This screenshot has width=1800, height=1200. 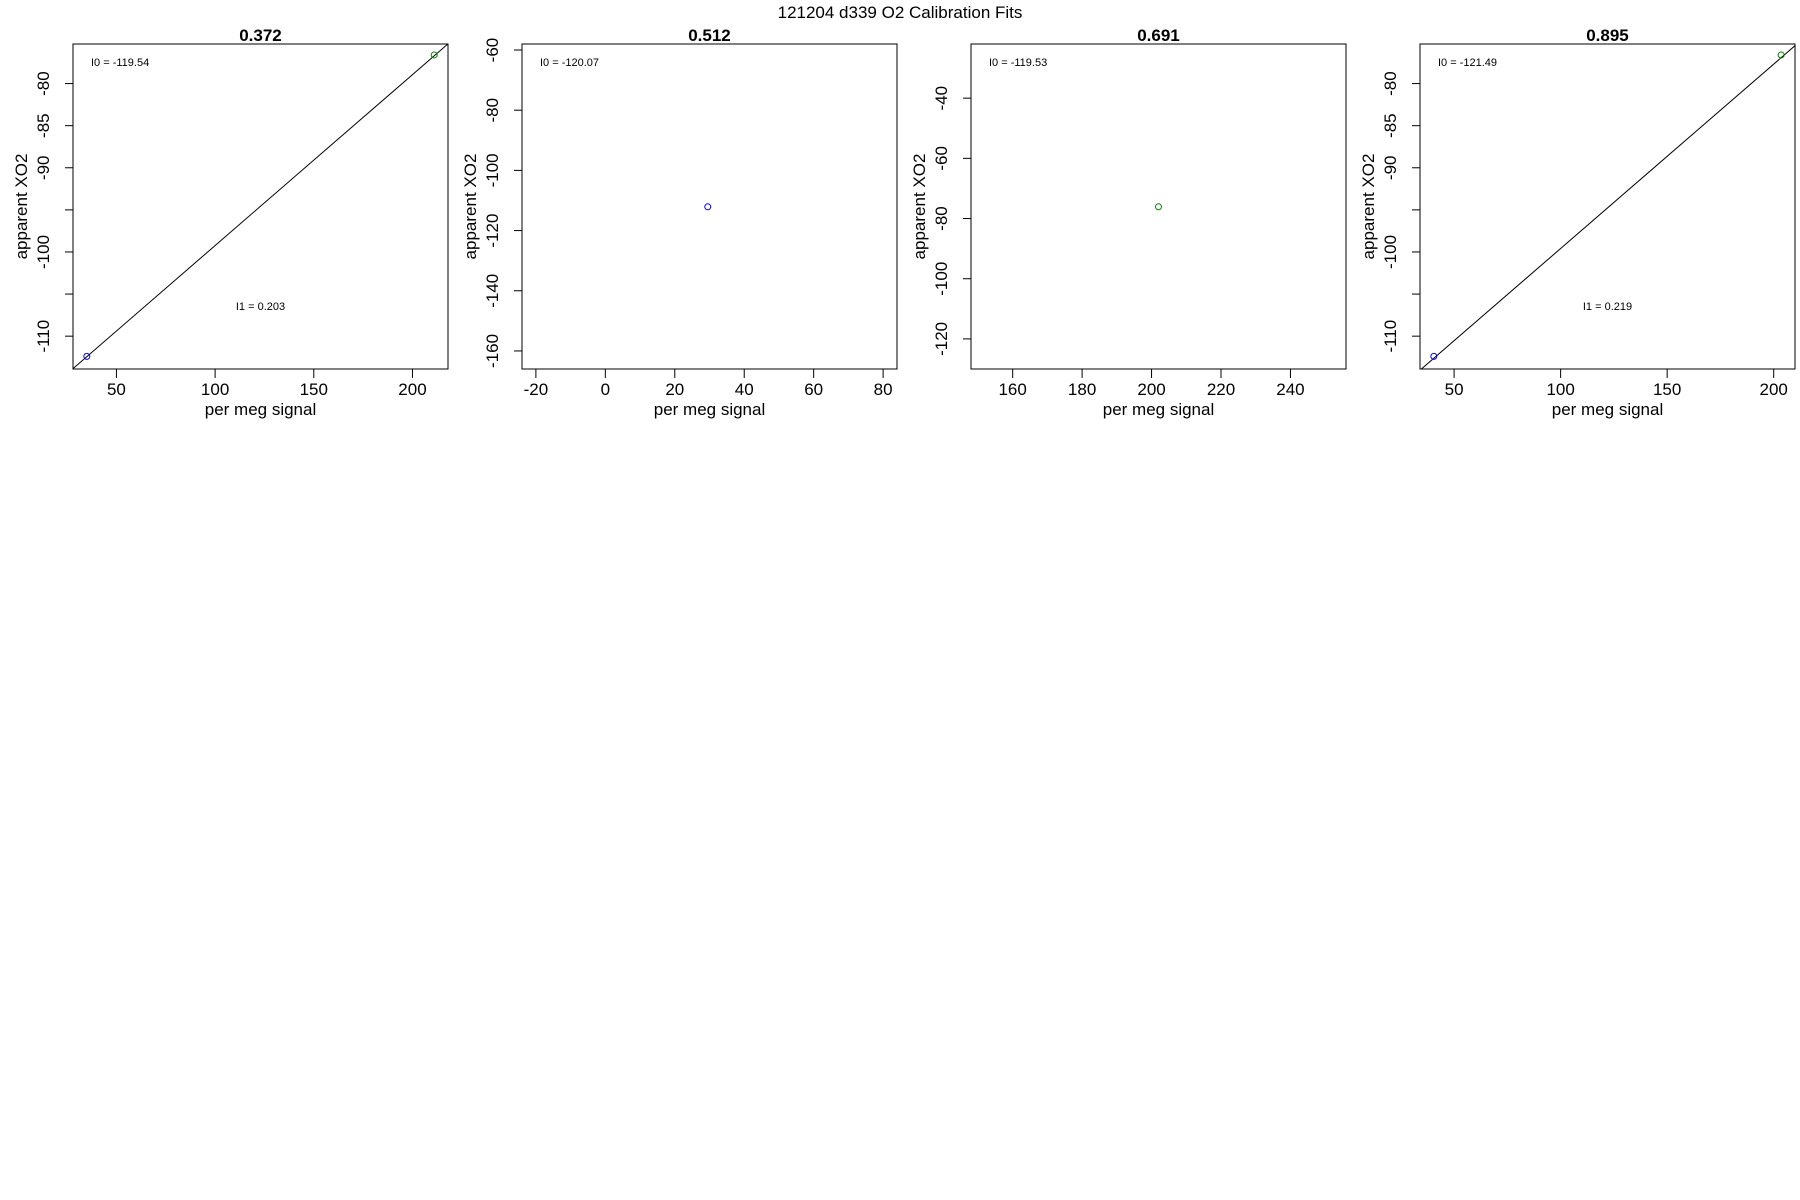 I want to click on fit-annotation: I1 = 0.203, so click(x=260, y=307).